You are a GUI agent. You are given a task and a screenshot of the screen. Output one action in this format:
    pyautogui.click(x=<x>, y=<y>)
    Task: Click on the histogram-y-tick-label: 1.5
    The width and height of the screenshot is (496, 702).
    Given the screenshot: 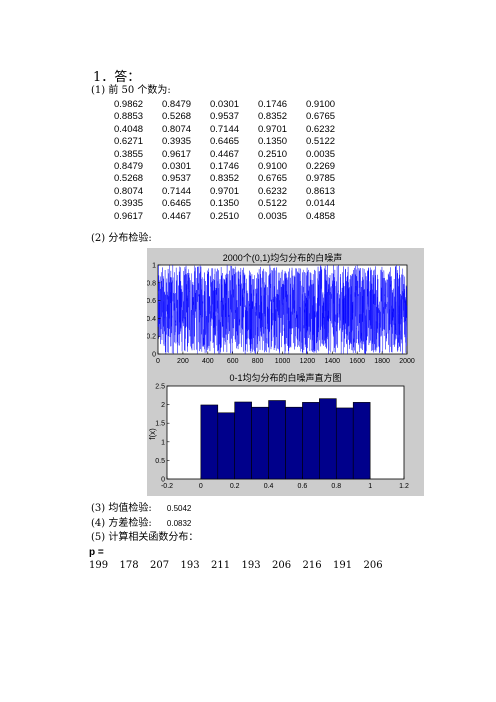 What is the action you would take?
    pyautogui.click(x=160, y=424)
    